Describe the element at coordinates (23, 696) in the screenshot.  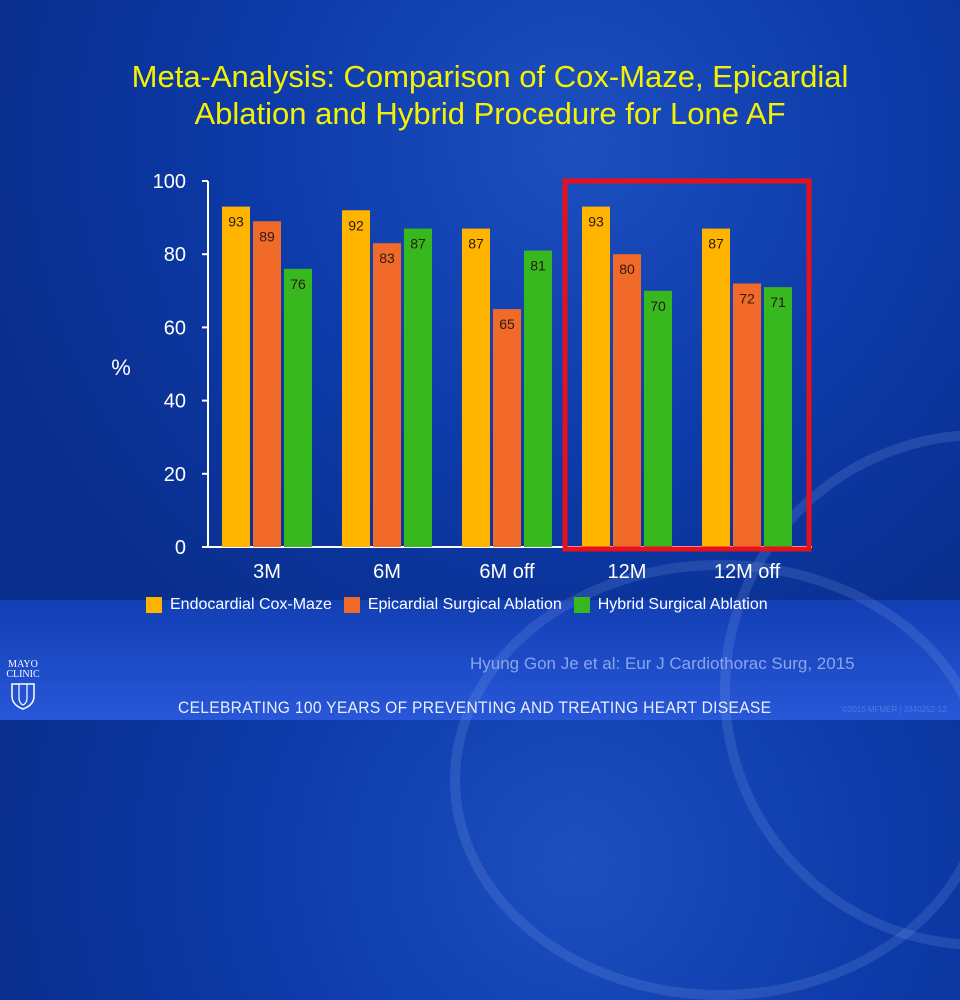
I see `shield-icon` at that location.